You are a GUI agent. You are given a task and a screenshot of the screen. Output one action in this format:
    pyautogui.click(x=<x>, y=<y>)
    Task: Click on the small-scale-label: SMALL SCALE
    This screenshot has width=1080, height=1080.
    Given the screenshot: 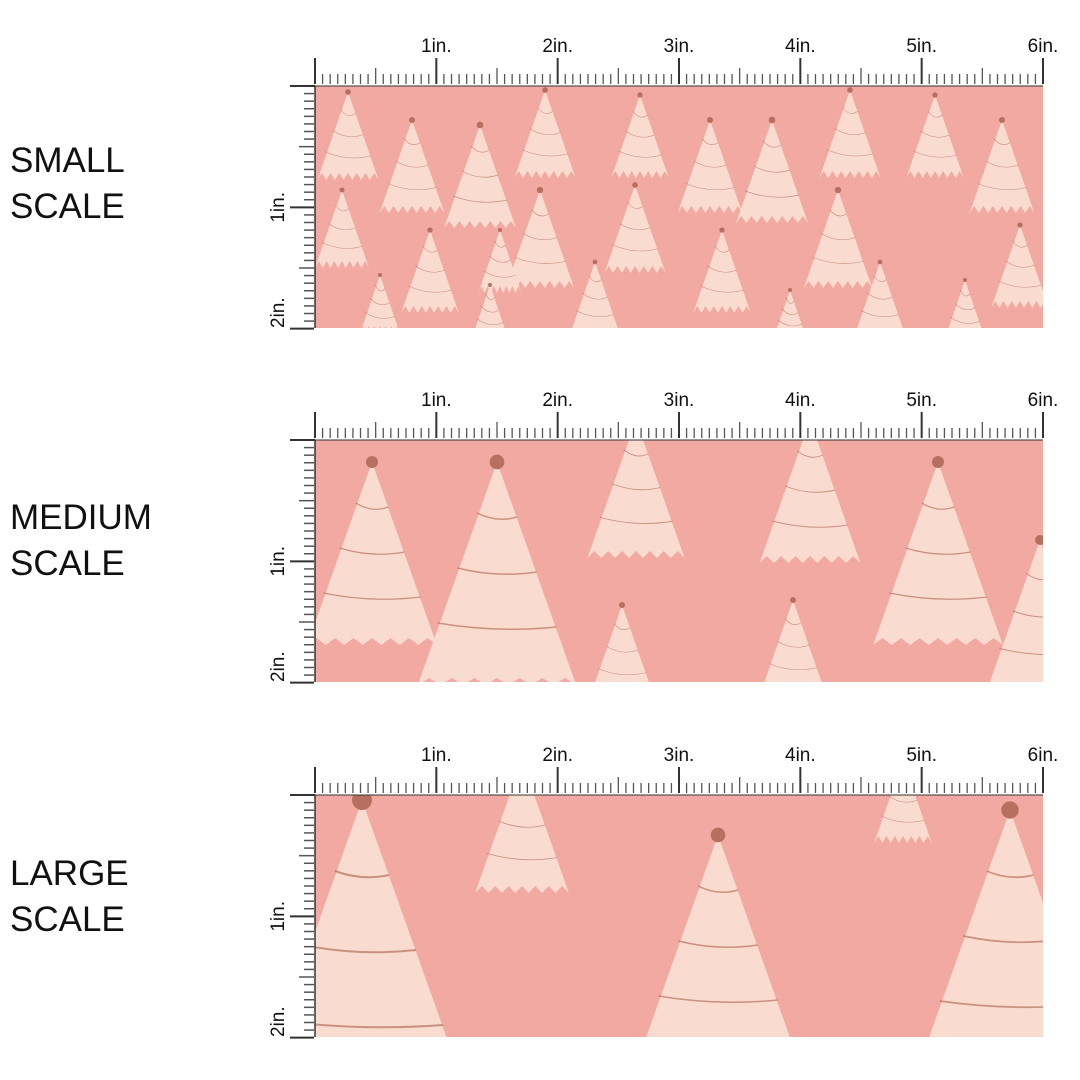 What is the action you would take?
    pyautogui.click(x=67, y=183)
    